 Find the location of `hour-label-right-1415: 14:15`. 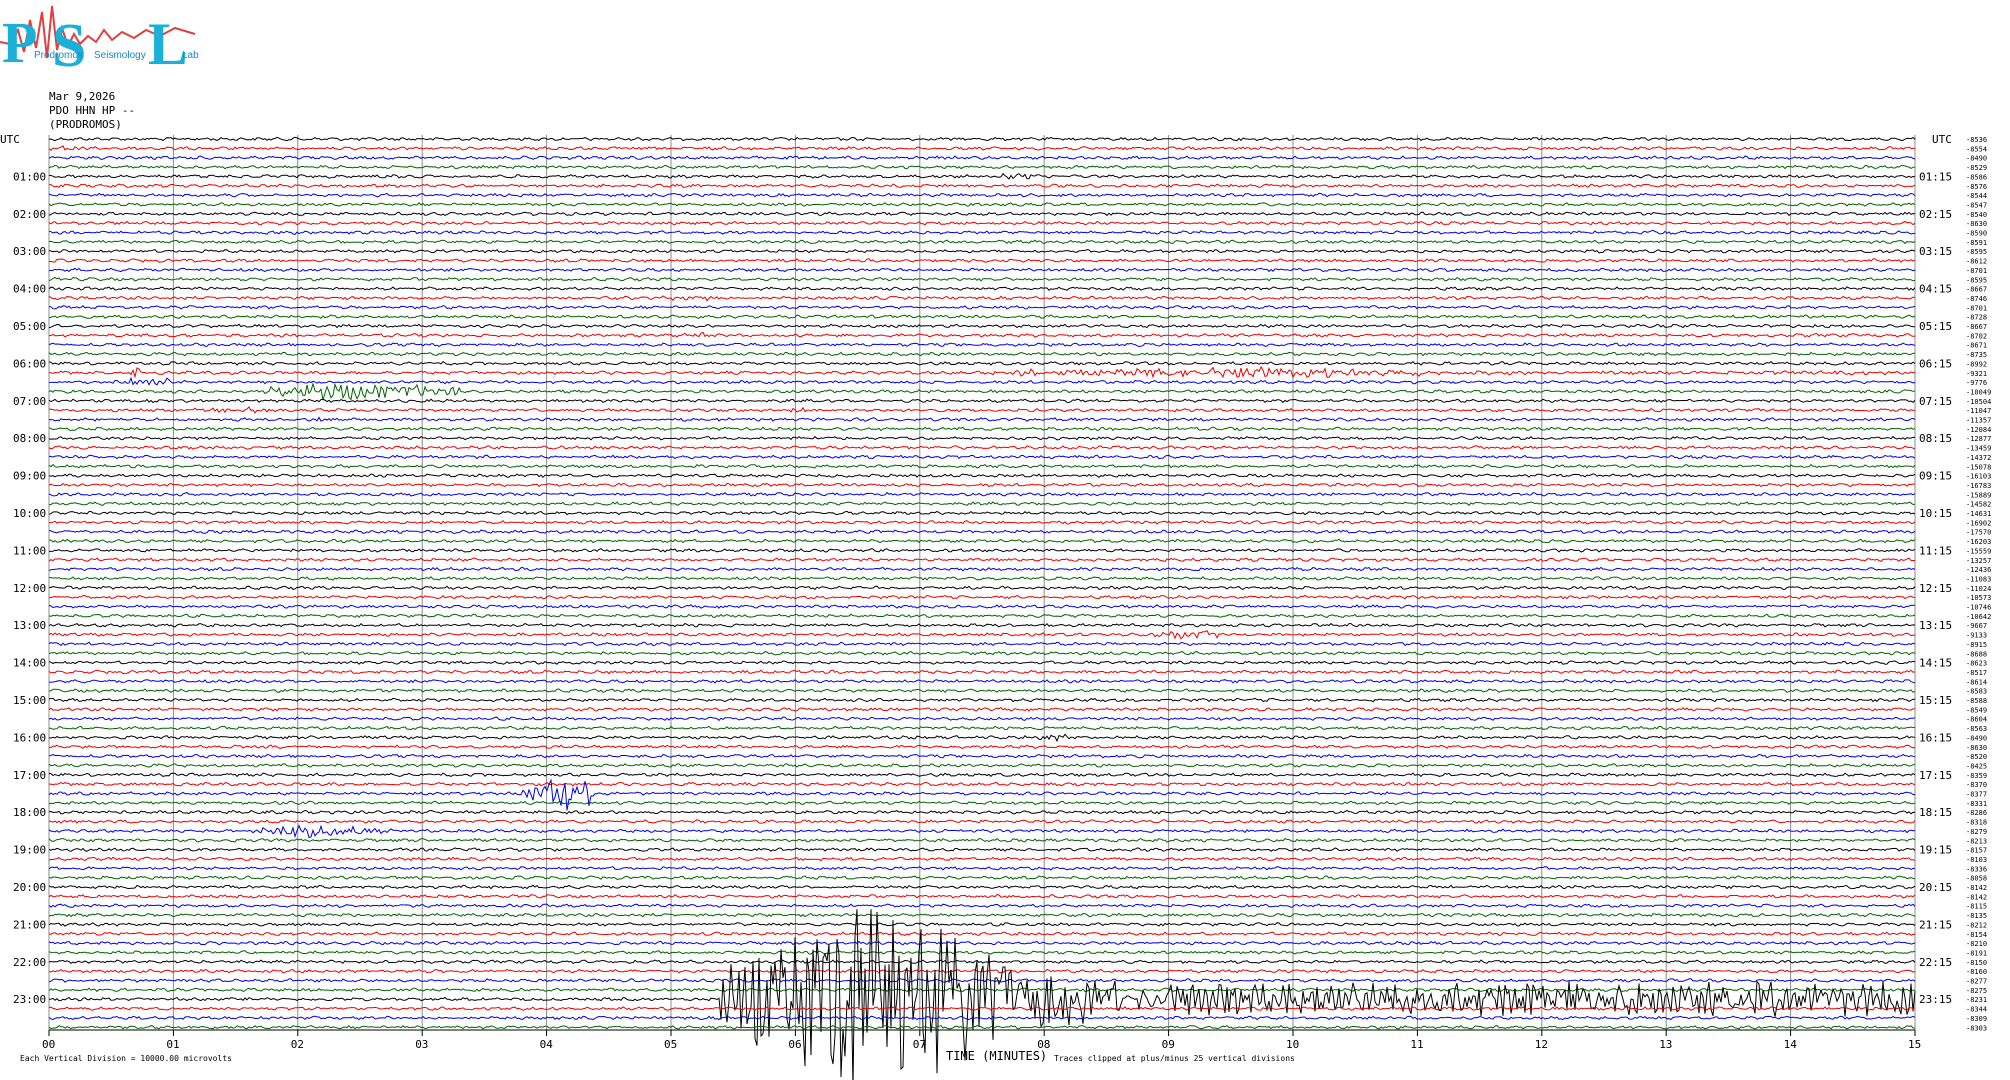

hour-label-right-1415: 14:15 is located at coordinates (1935, 663).